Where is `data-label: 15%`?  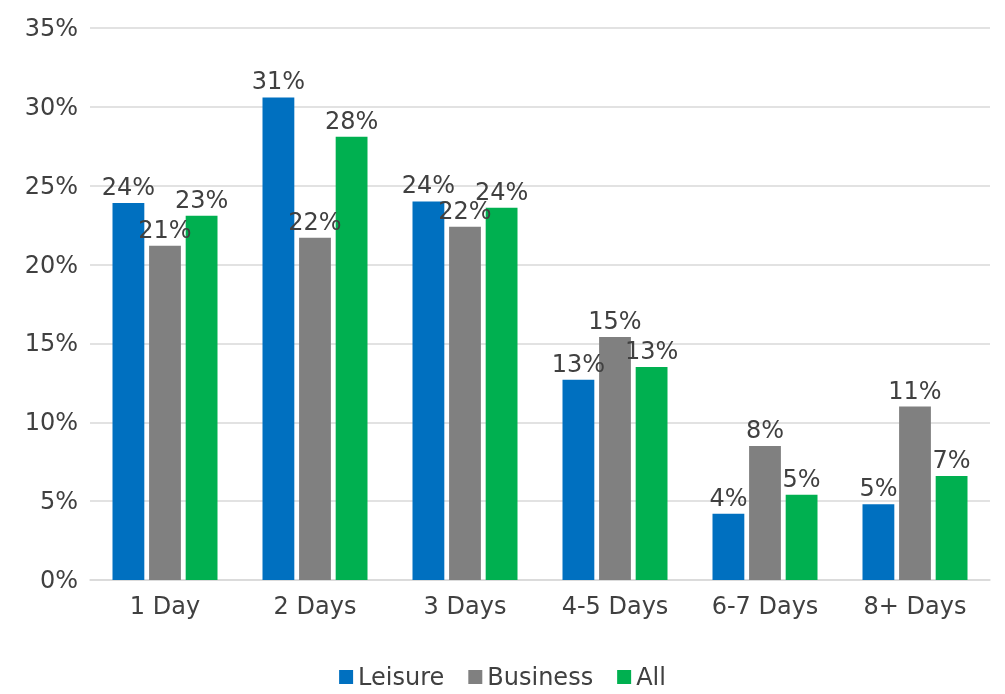 data-label: 15% is located at coordinates (615, 321).